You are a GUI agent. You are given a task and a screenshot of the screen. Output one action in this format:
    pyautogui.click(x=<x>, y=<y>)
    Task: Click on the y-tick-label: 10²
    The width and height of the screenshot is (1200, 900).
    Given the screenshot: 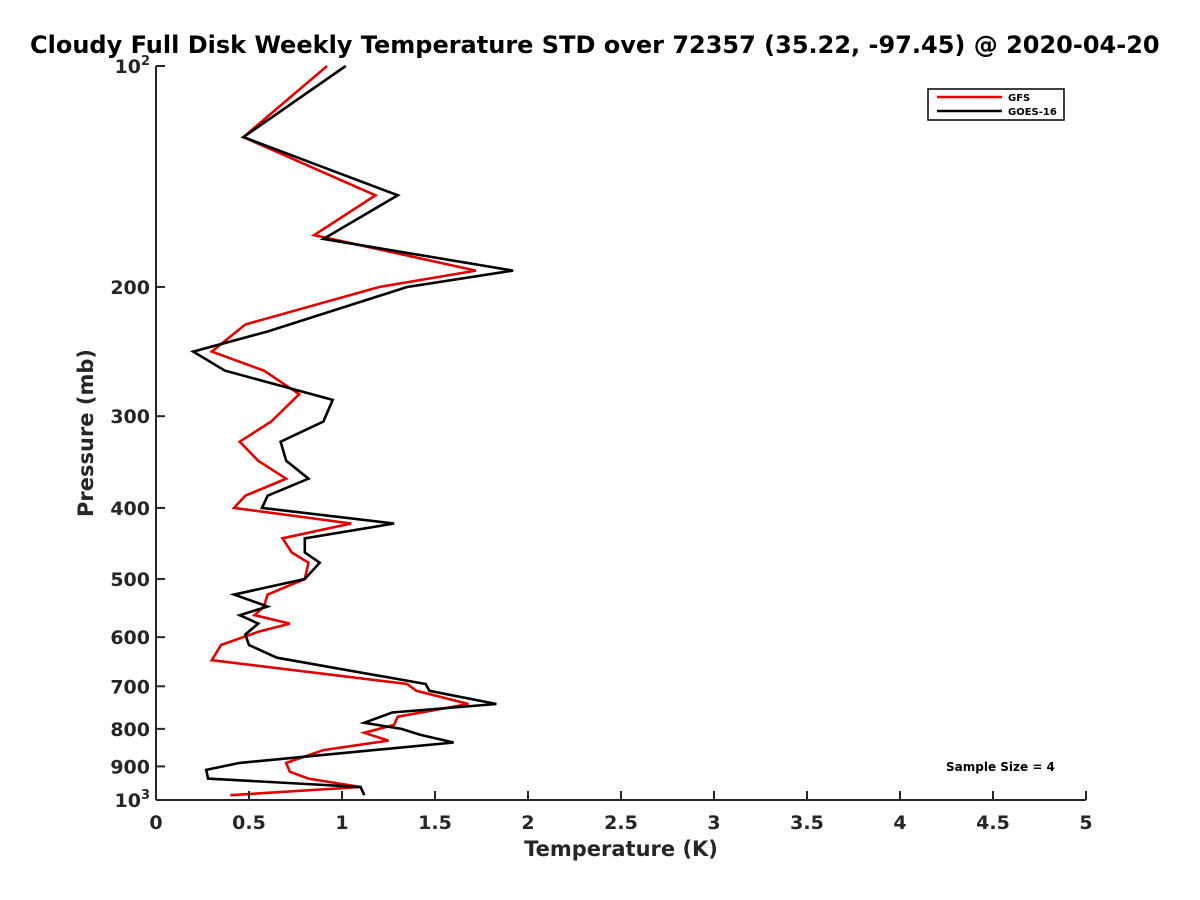 What is the action you would take?
    pyautogui.click(x=133, y=66)
    